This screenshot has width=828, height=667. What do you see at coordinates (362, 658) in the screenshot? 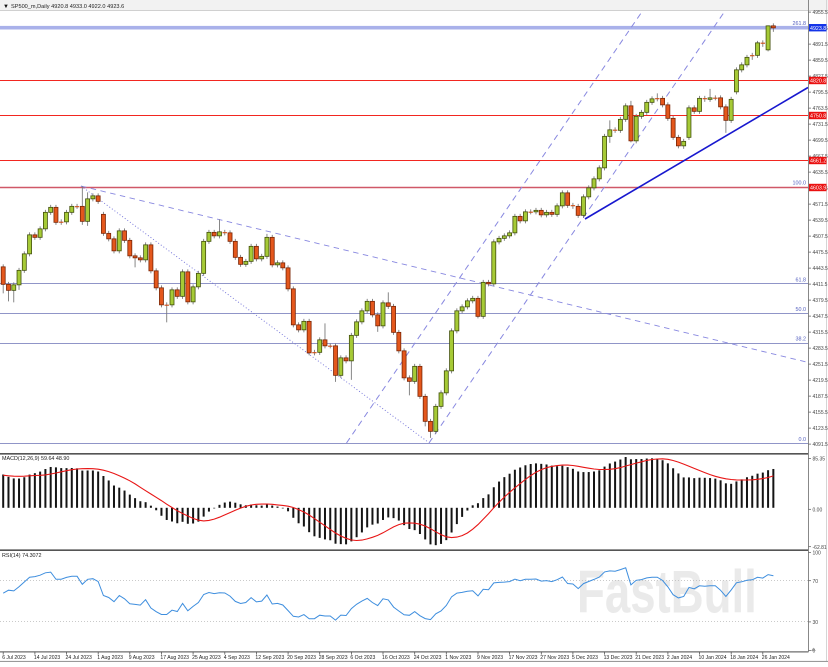
I see `svg-text: 6 Oct 2023` at bounding box center [362, 658].